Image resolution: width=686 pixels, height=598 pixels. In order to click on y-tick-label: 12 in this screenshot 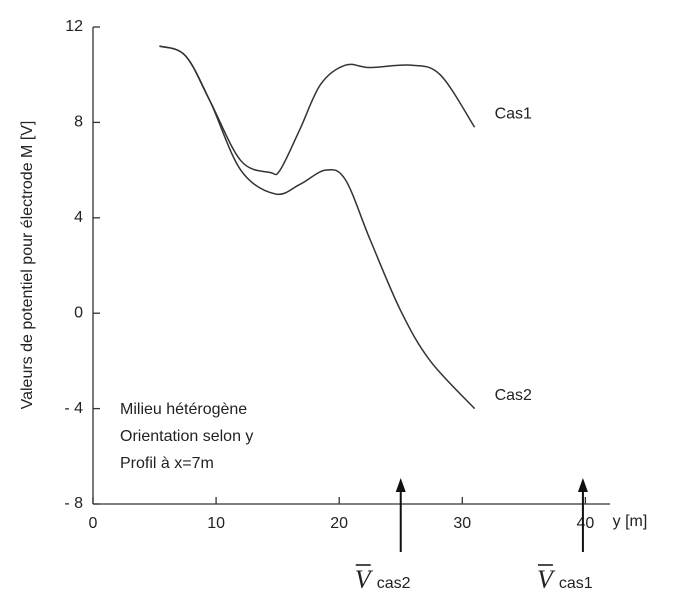, I will do `click(74, 26)`.